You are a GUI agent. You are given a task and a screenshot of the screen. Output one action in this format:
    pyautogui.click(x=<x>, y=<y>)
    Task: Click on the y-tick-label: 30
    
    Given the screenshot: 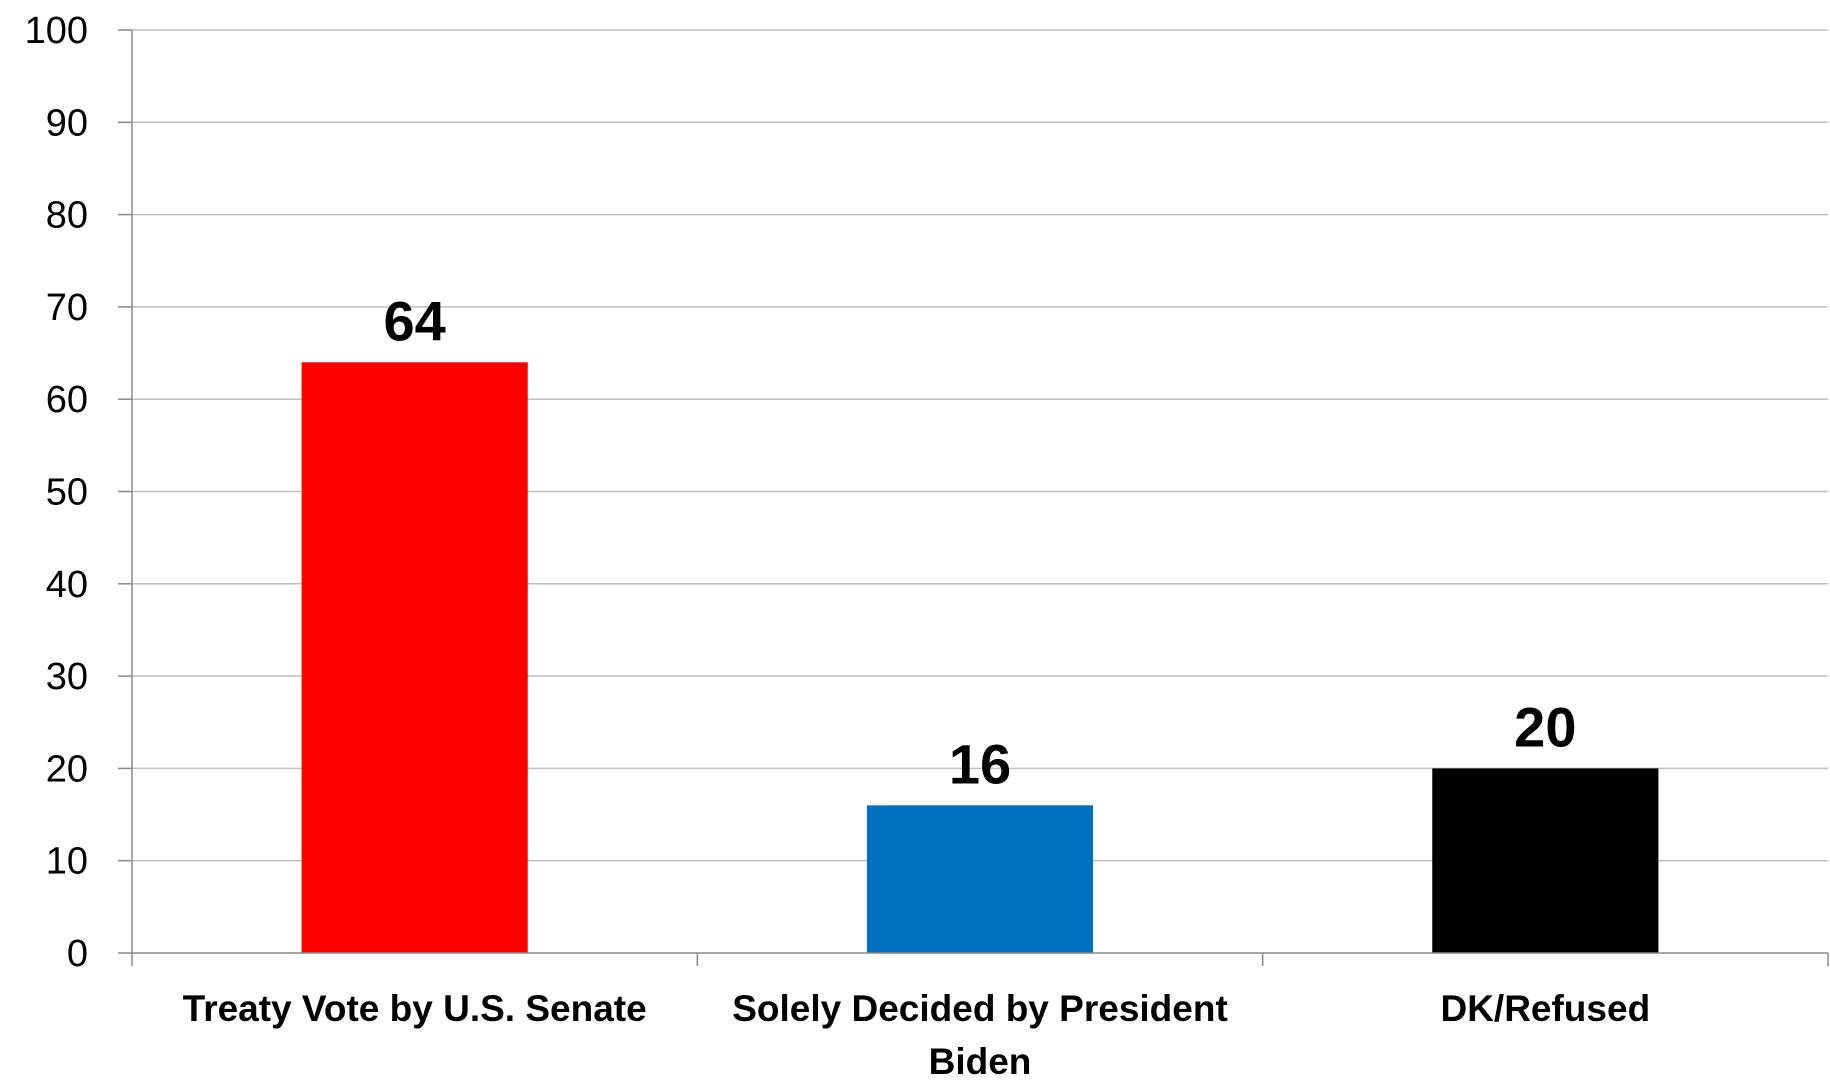 What is the action you would take?
    pyautogui.click(x=67, y=677)
    